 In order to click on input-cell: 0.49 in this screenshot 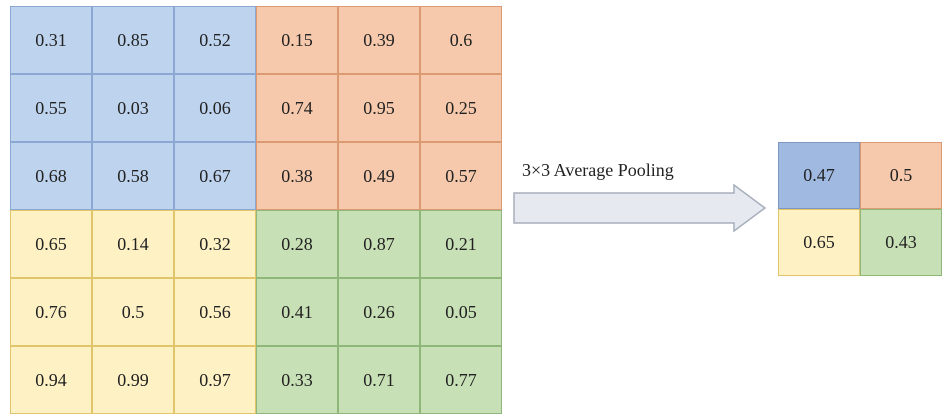, I will do `click(379, 176)`.